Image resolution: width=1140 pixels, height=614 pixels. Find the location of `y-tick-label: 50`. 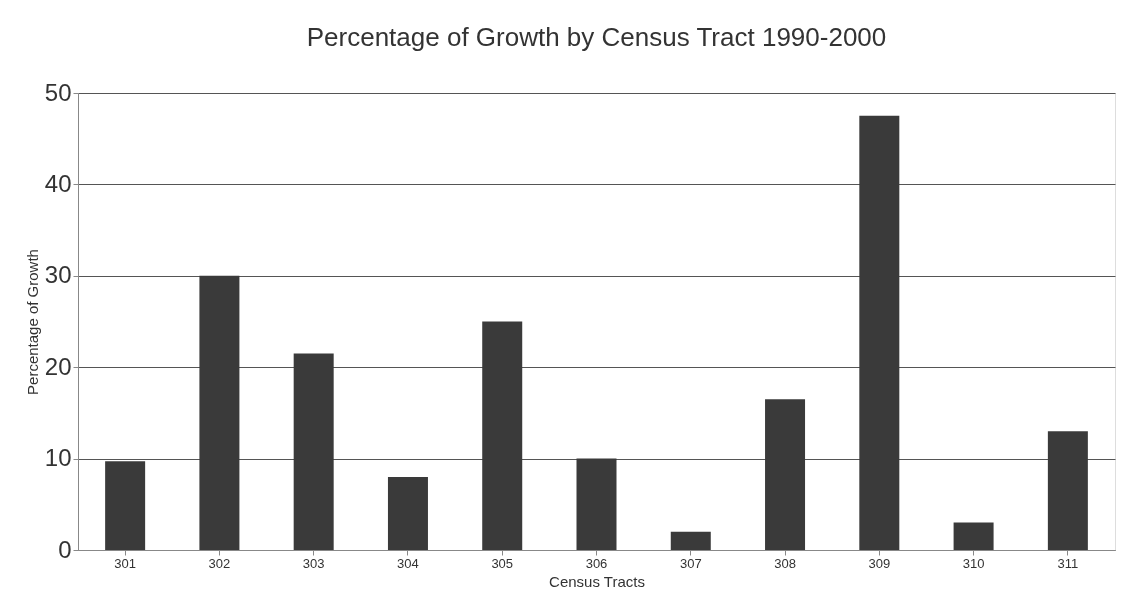

y-tick-label: 50 is located at coordinates (58, 92).